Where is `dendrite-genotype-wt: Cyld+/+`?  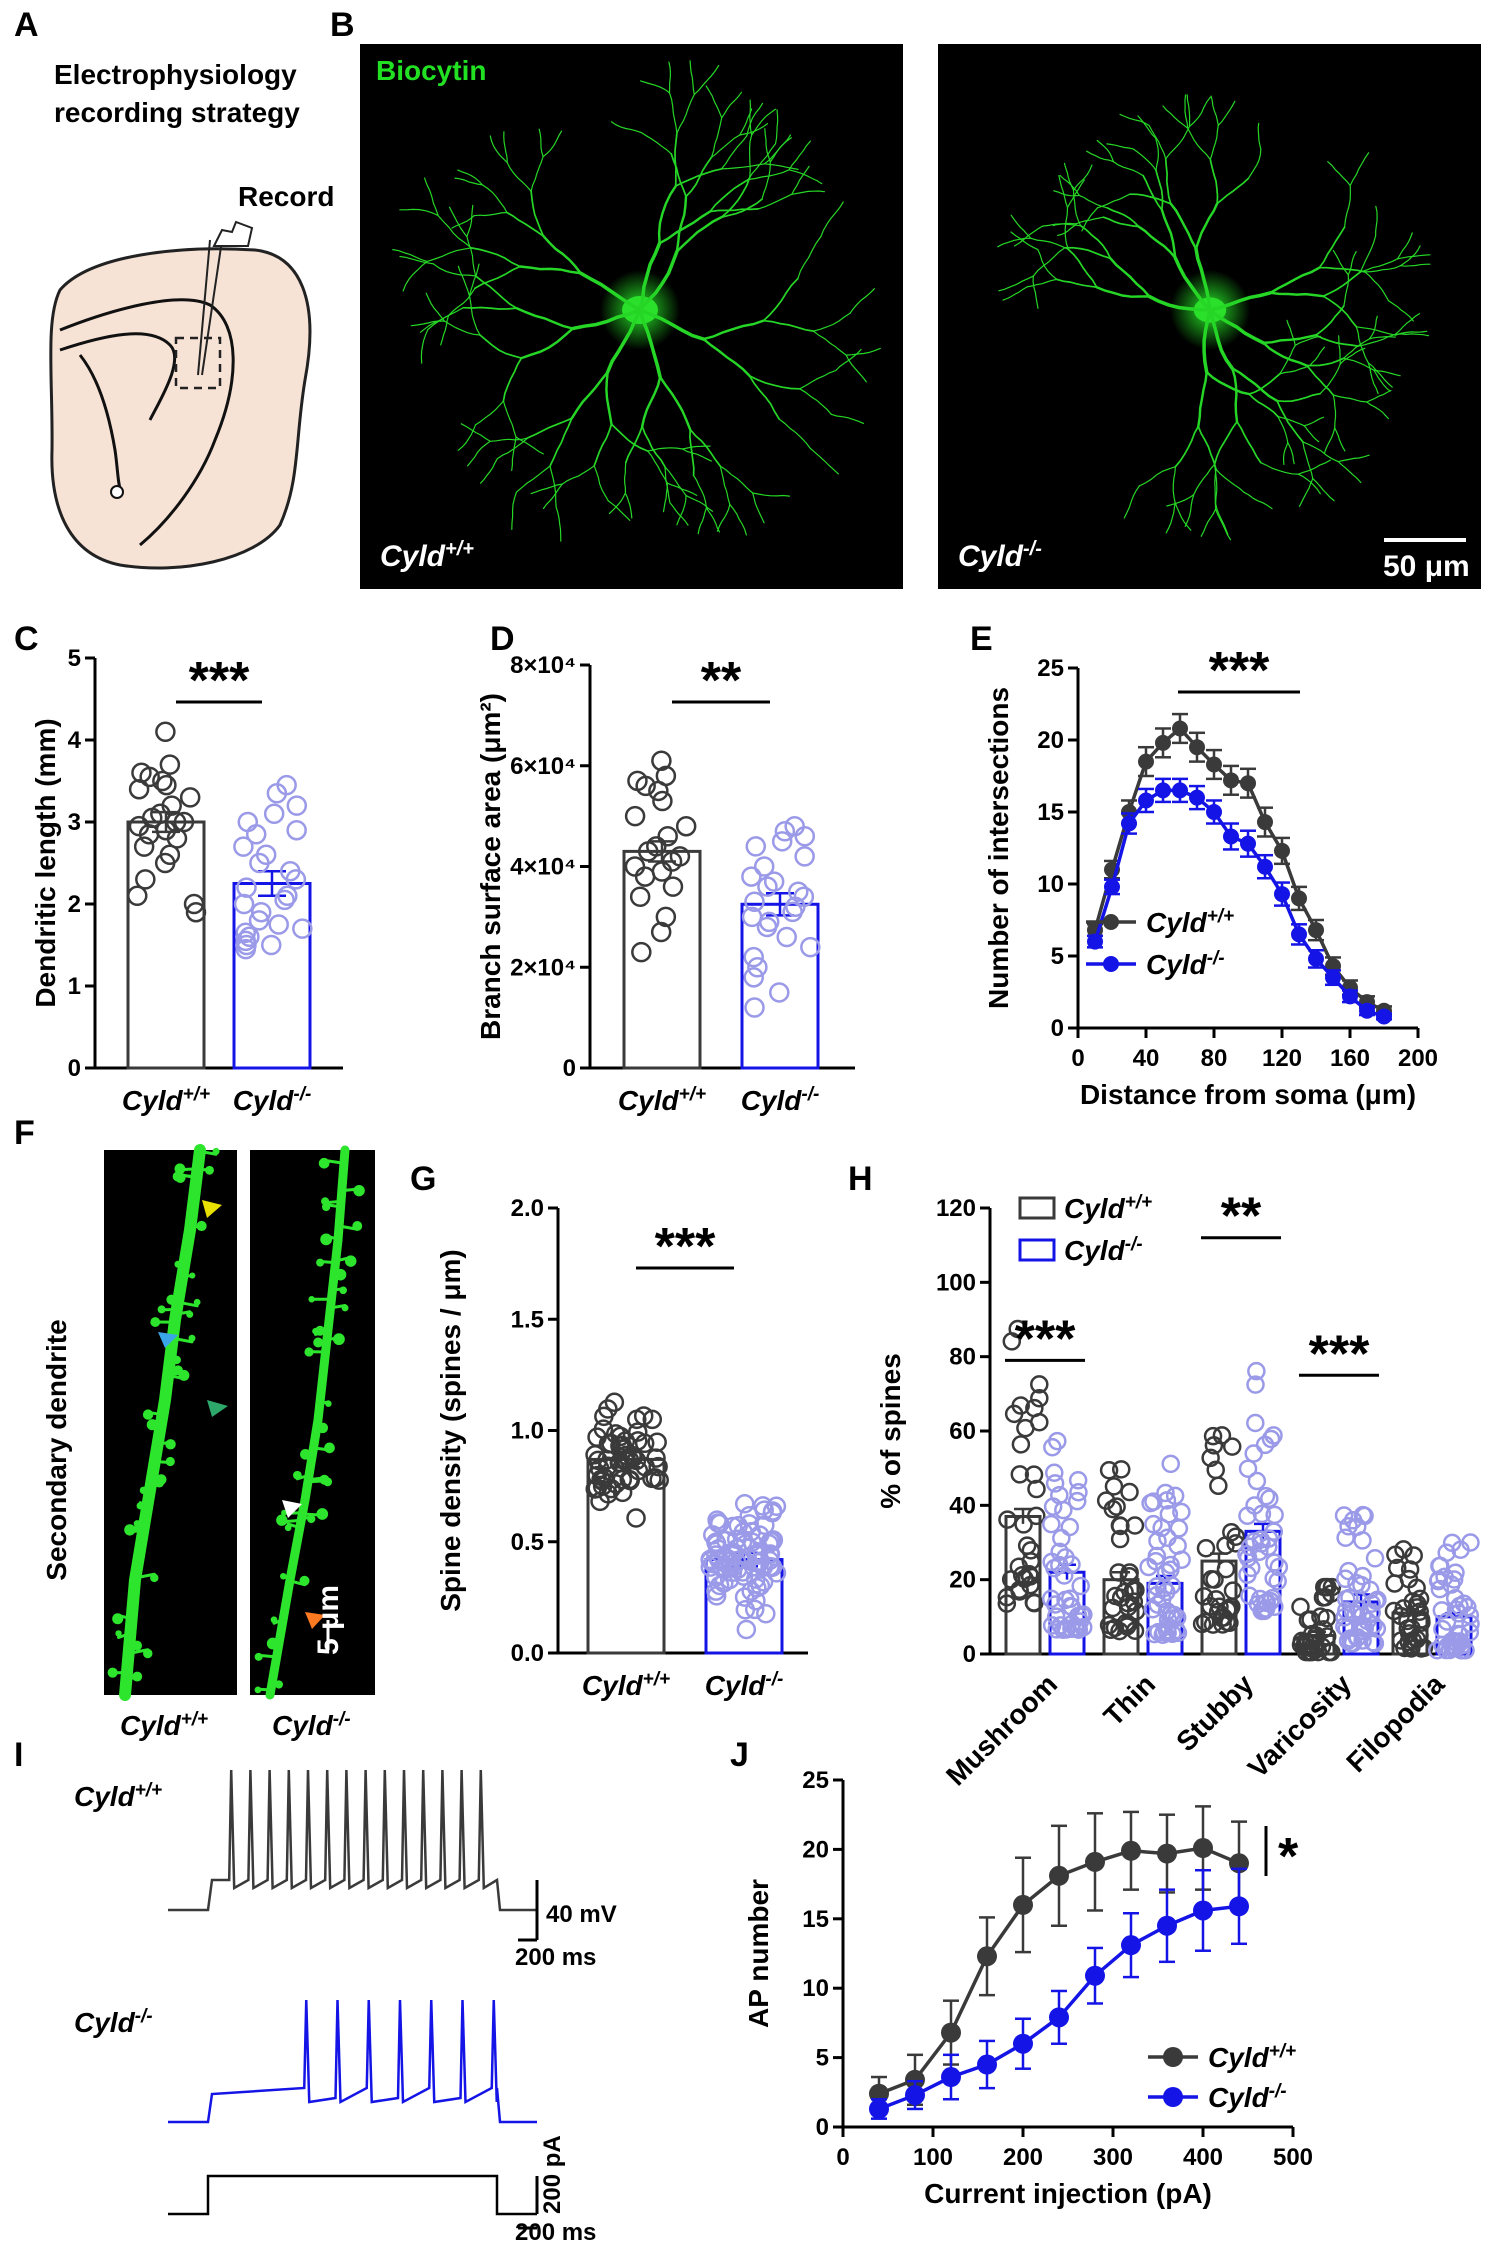
dendrite-genotype-wt: Cyld+/+ is located at coordinates (164, 1725).